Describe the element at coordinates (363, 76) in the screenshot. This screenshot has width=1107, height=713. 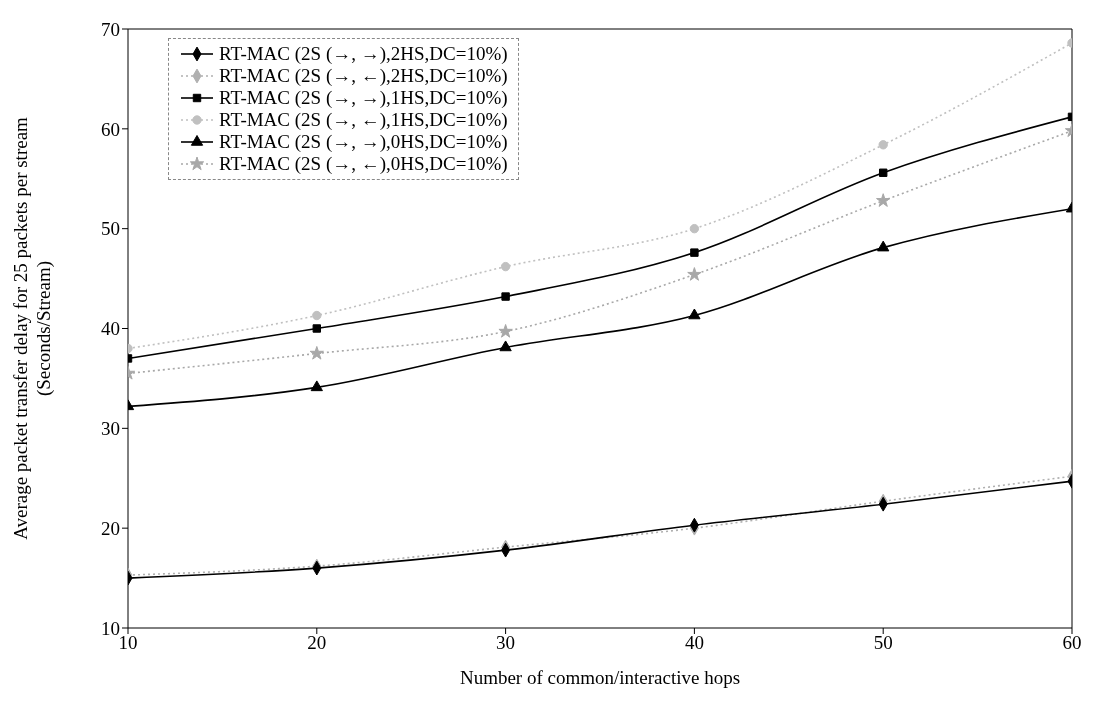
I see `legend-label: RT-MAC (2S (→, ←),2HS,DC=10%)` at that location.